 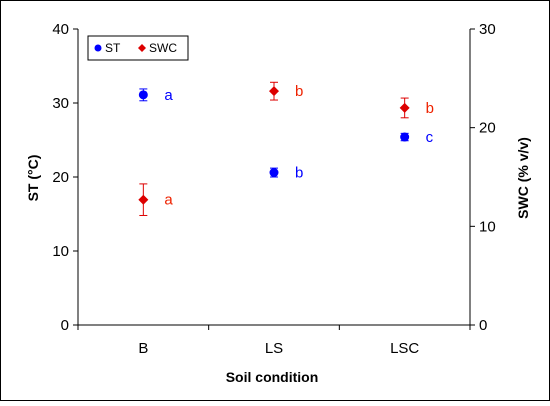 What do you see at coordinates (60, 29) in the screenshot?
I see `y-left-tick-label: 40` at bounding box center [60, 29].